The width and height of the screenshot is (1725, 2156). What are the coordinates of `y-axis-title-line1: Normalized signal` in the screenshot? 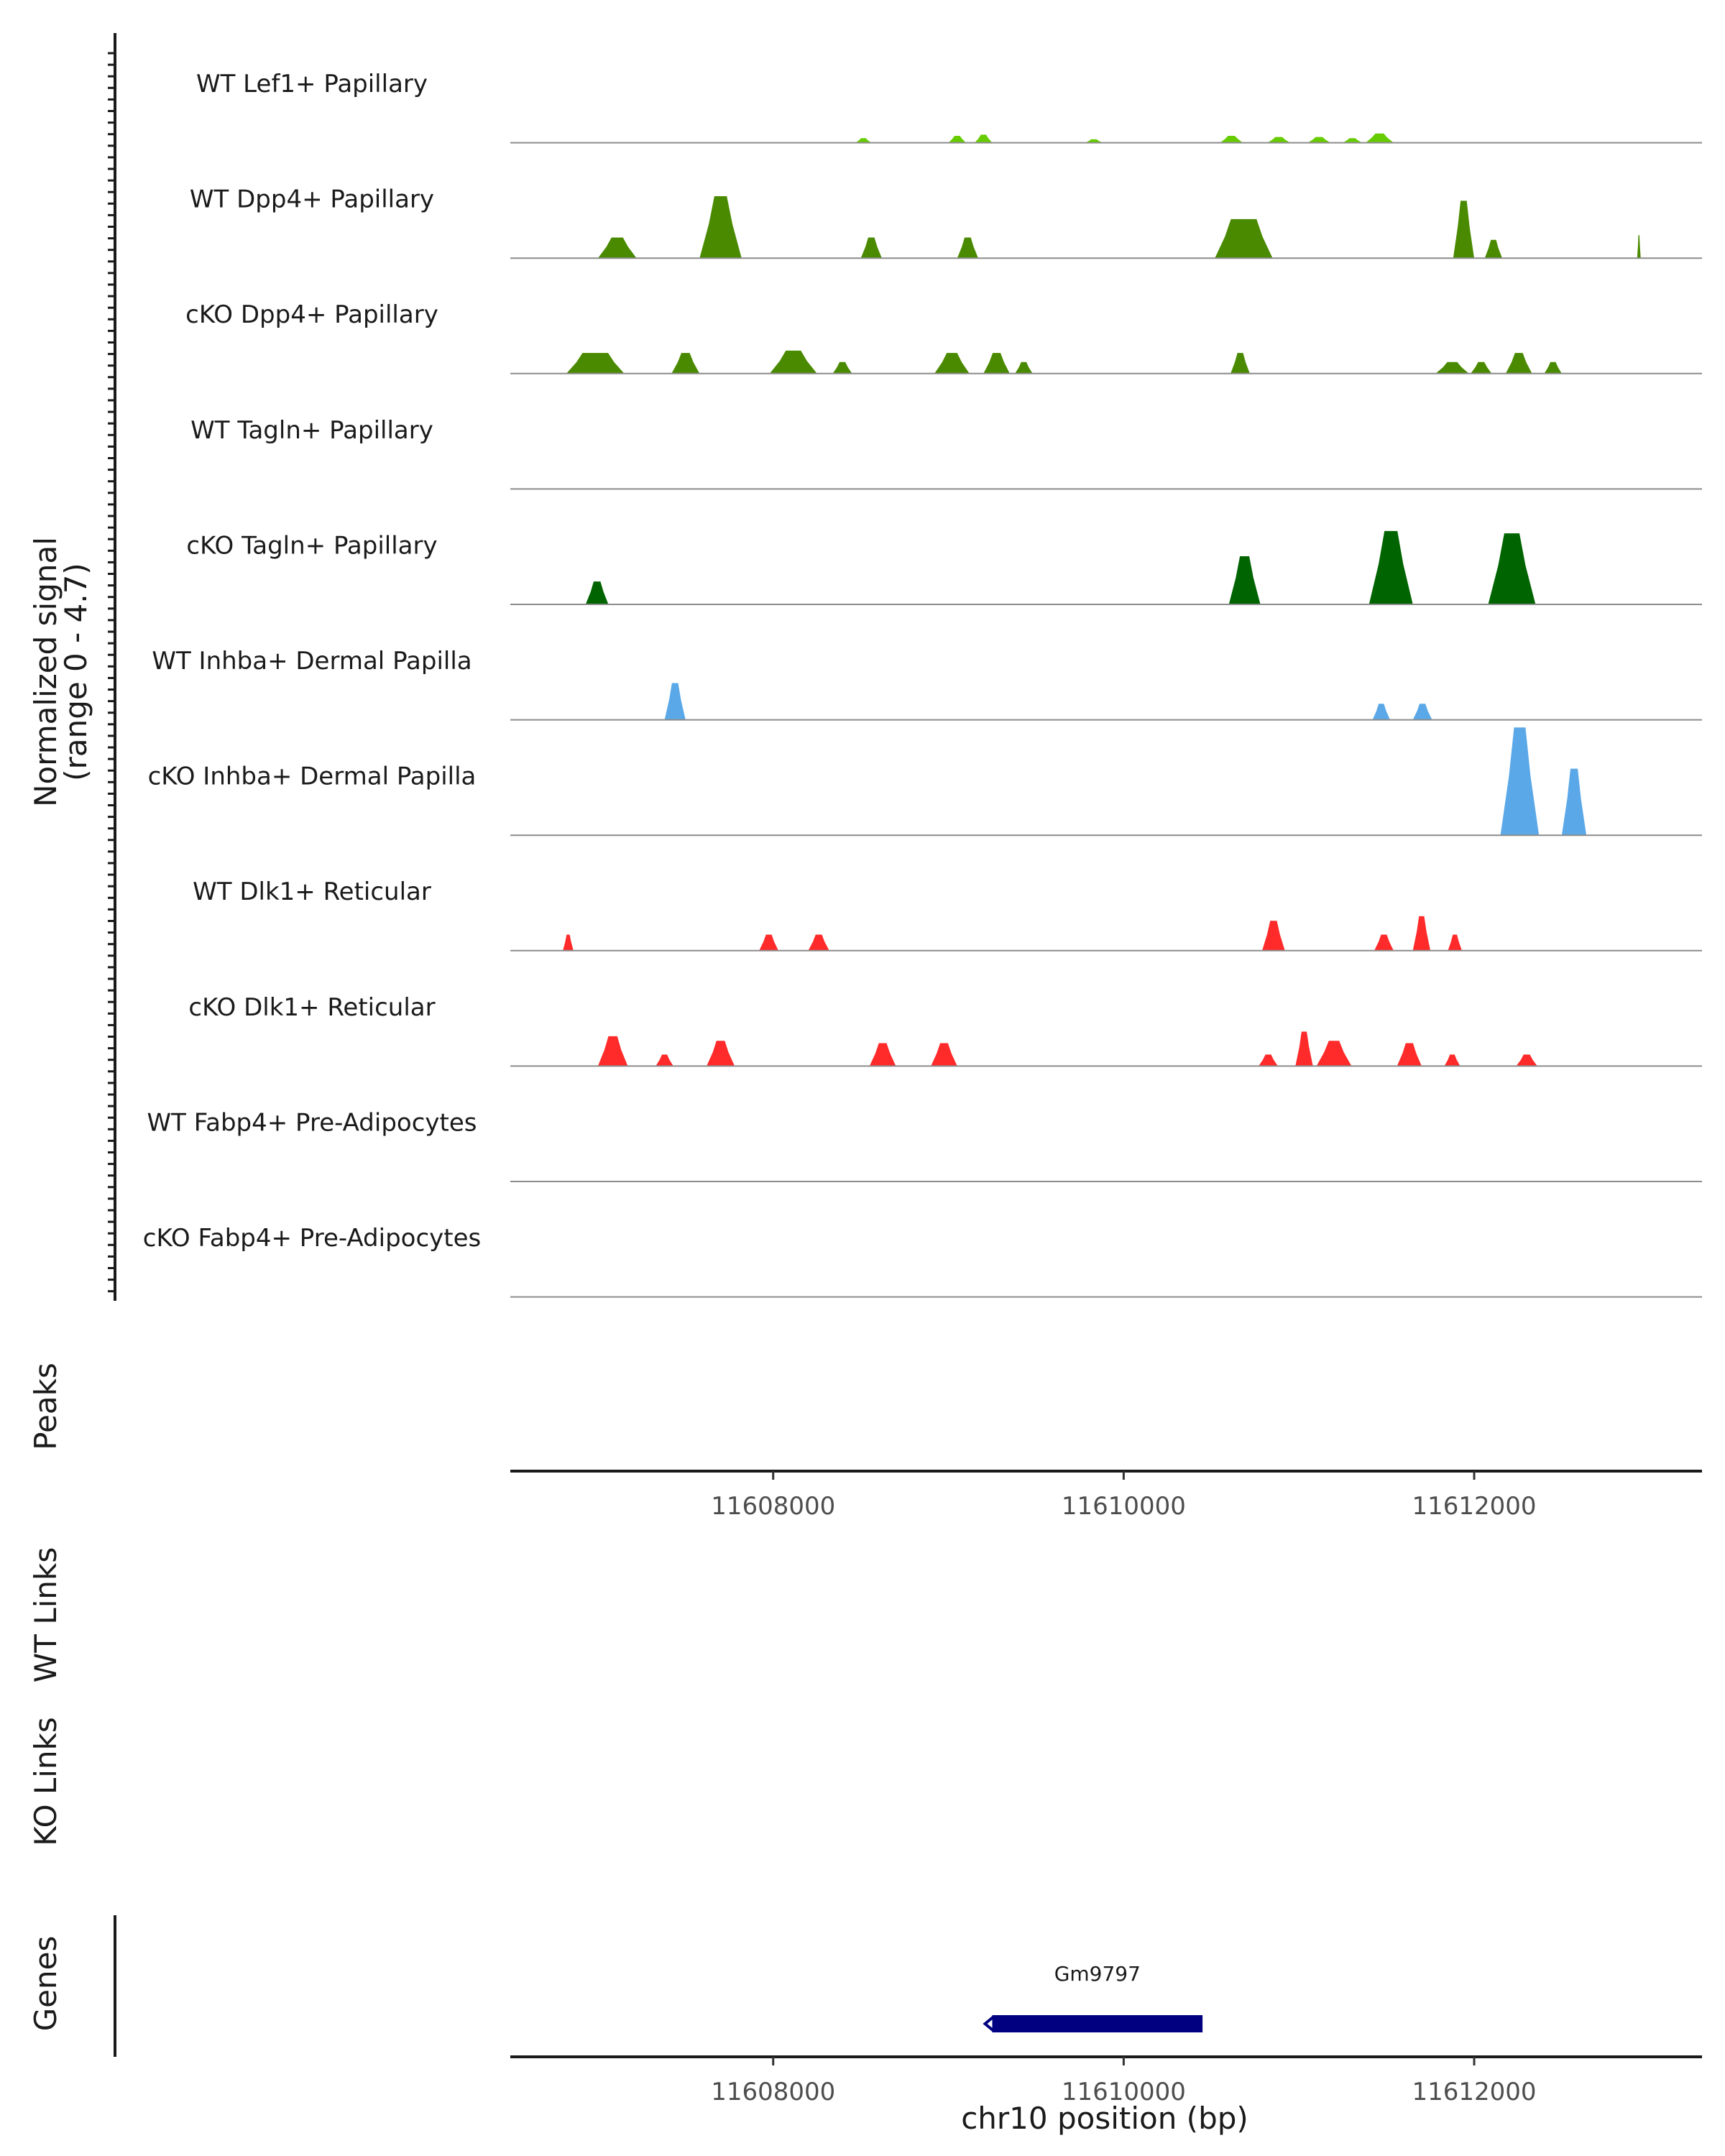 It's located at (45, 672).